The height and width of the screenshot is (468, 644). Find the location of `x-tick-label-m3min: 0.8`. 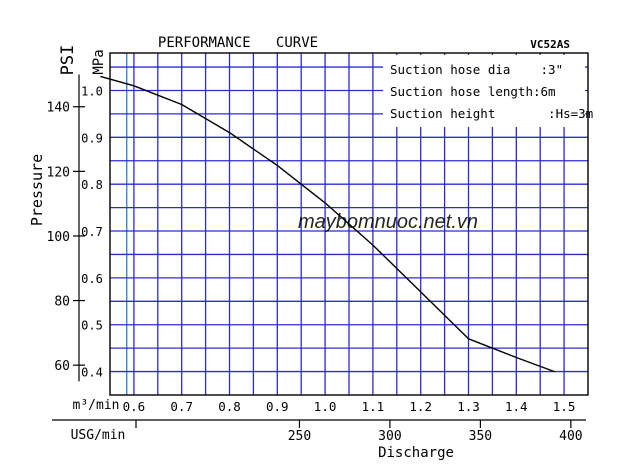

x-tick-label-m3min: 0.8 is located at coordinates (229, 406).